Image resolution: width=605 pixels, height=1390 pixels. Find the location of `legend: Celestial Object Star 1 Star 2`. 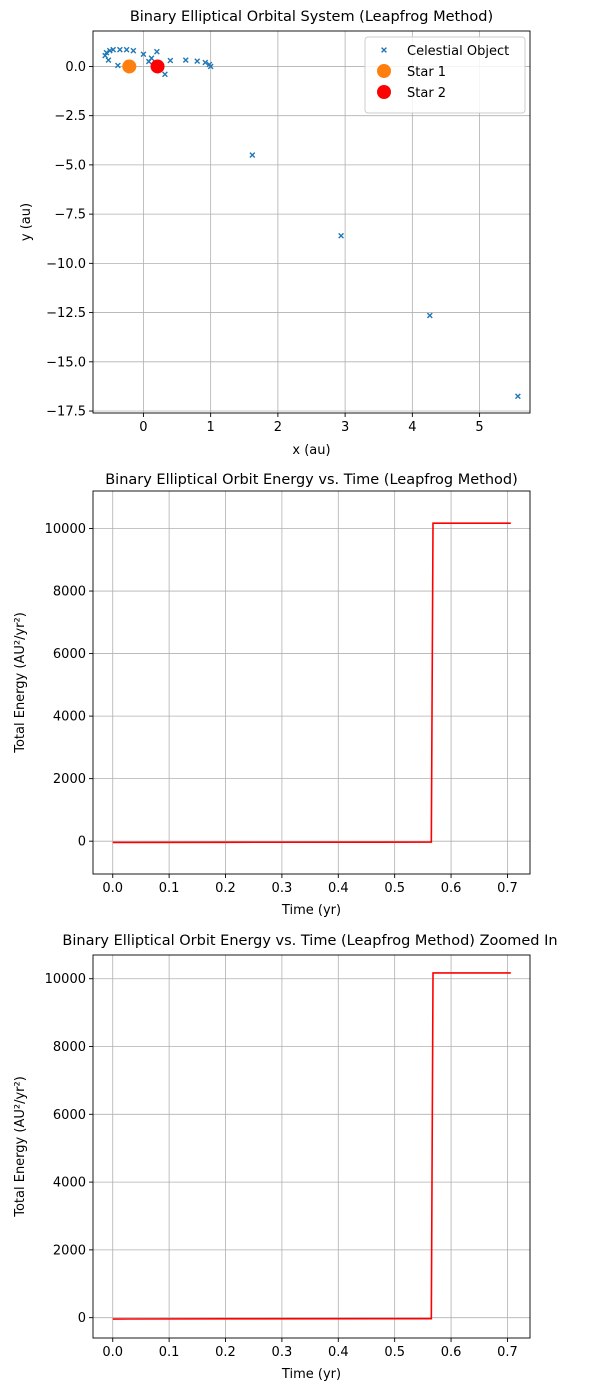

legend: Celestial Object Star 1 Star 2 is located at coordinates (445, 75).